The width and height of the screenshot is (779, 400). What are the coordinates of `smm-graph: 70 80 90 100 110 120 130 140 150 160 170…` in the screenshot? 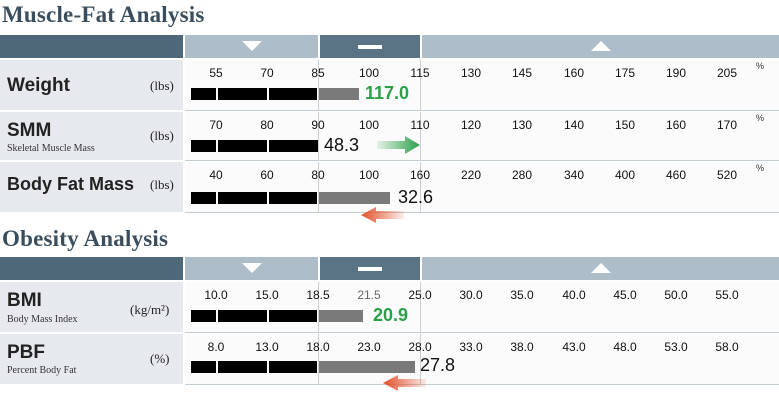 It's located at (482, 136).